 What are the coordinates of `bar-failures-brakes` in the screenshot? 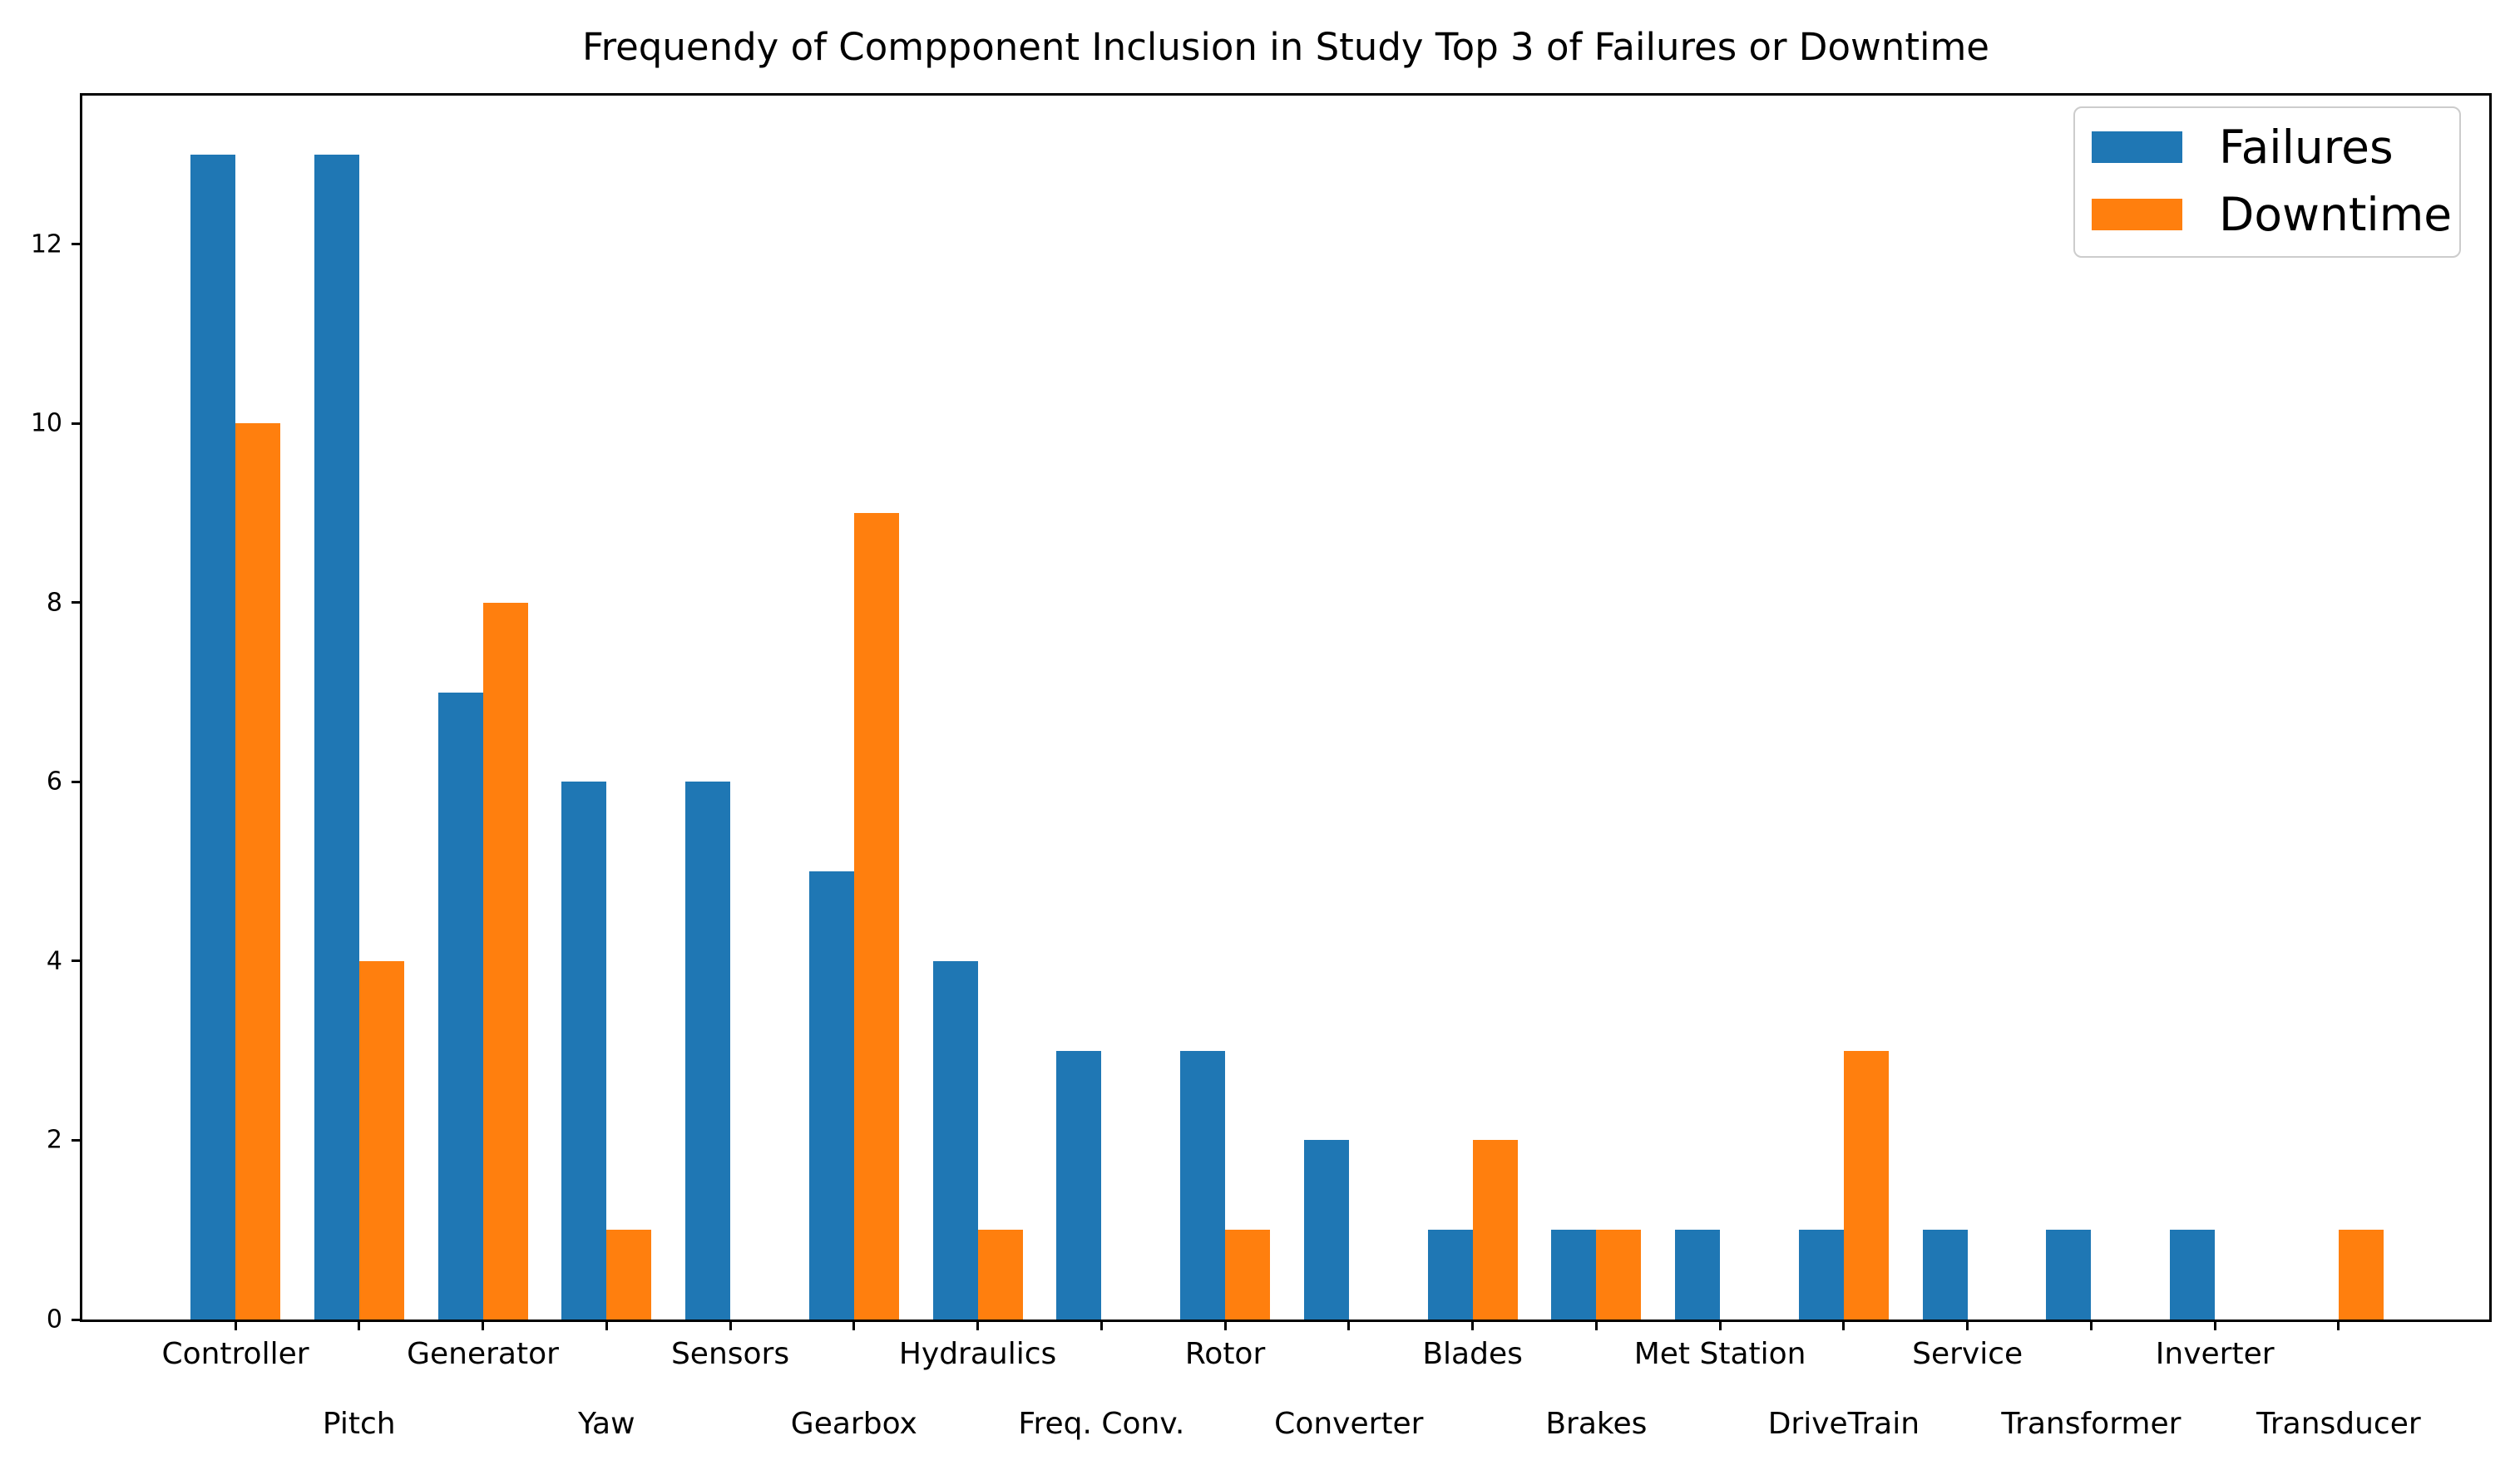 It's located at (1574, 1275).